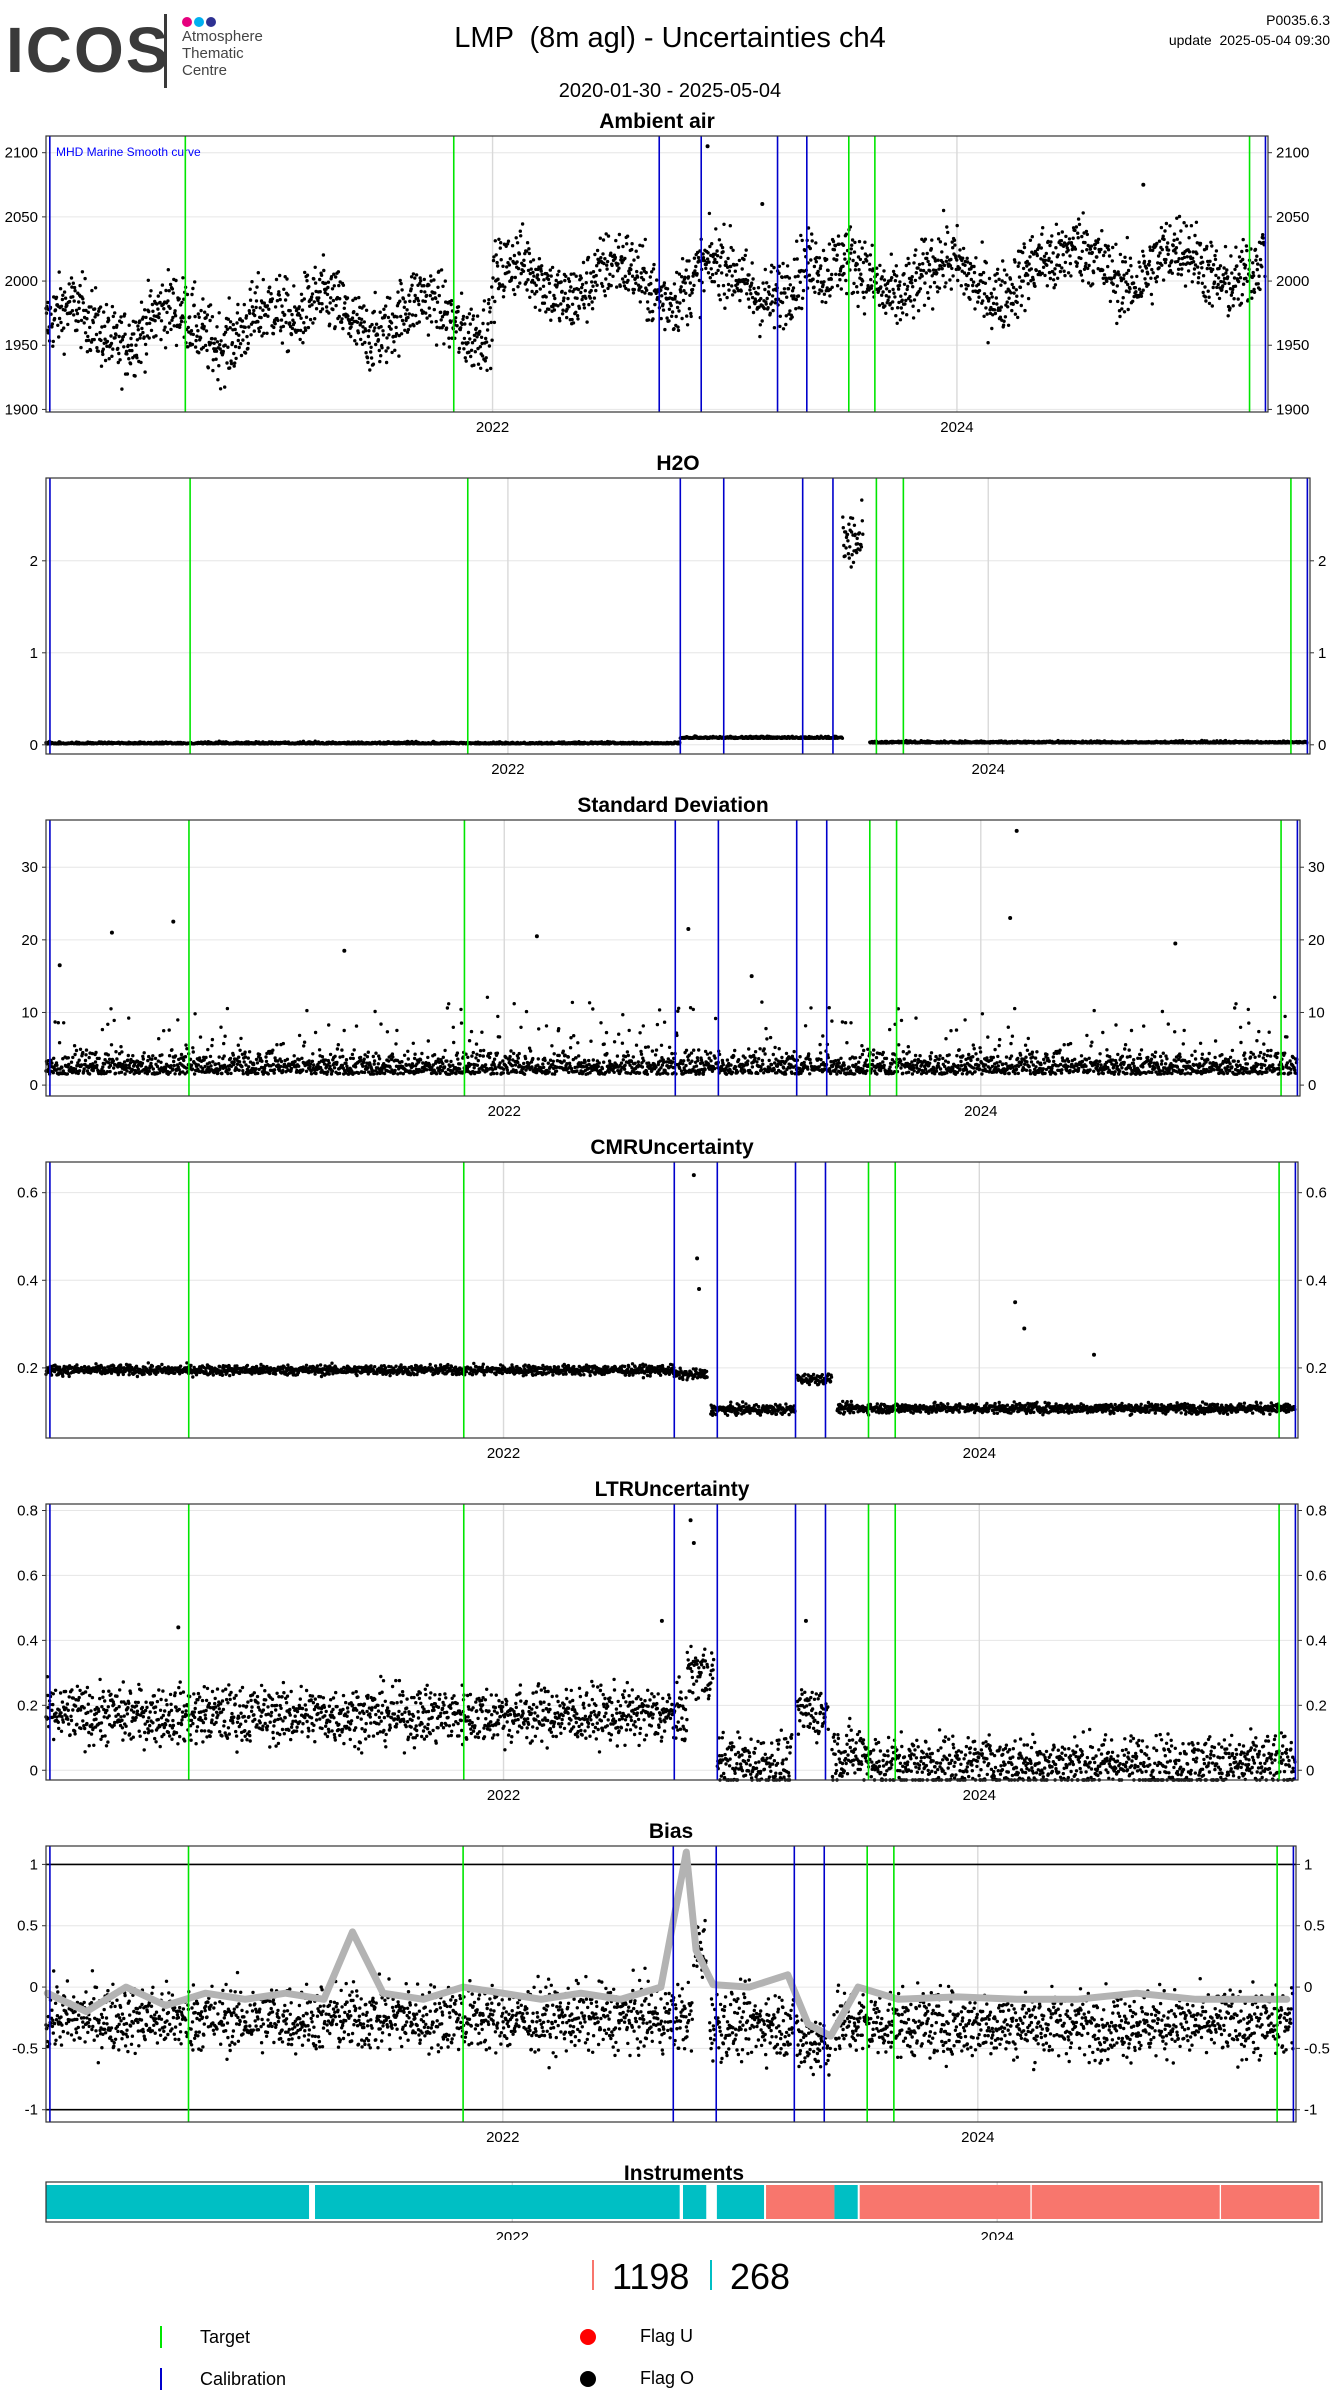  I want to click on y-tick-label-left: 2100, so click(21, 153).